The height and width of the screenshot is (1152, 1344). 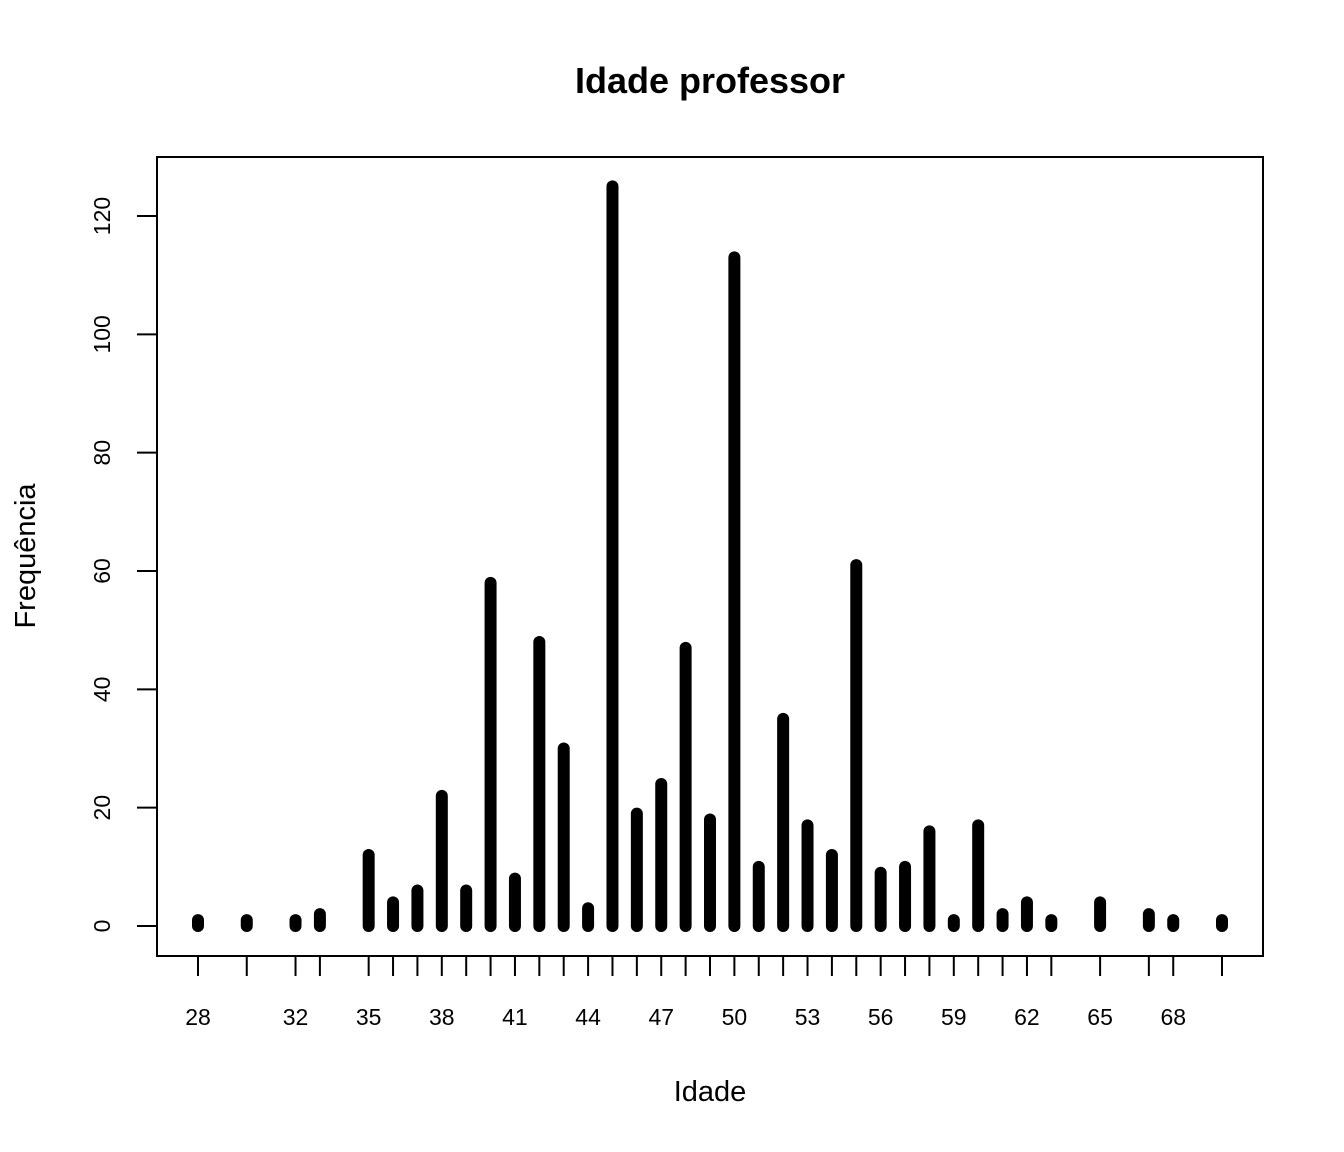 I want to click on y-tick-label: 60, so click(x=102, y=571).